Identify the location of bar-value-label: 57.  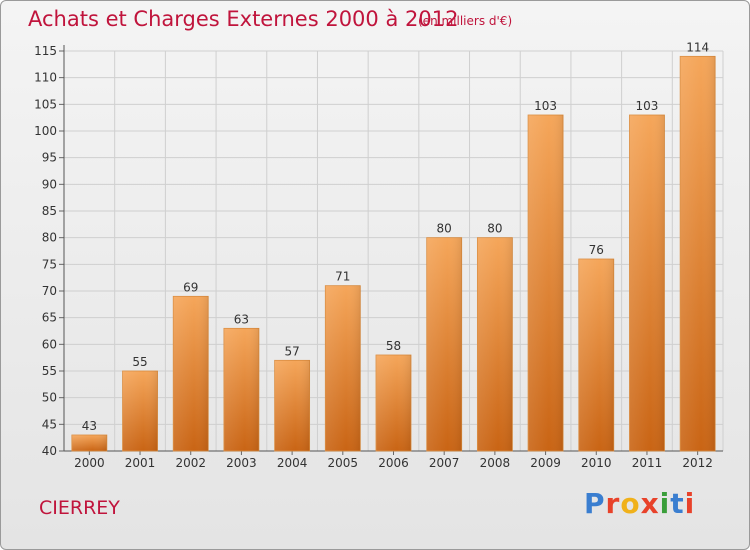
(291, 351).